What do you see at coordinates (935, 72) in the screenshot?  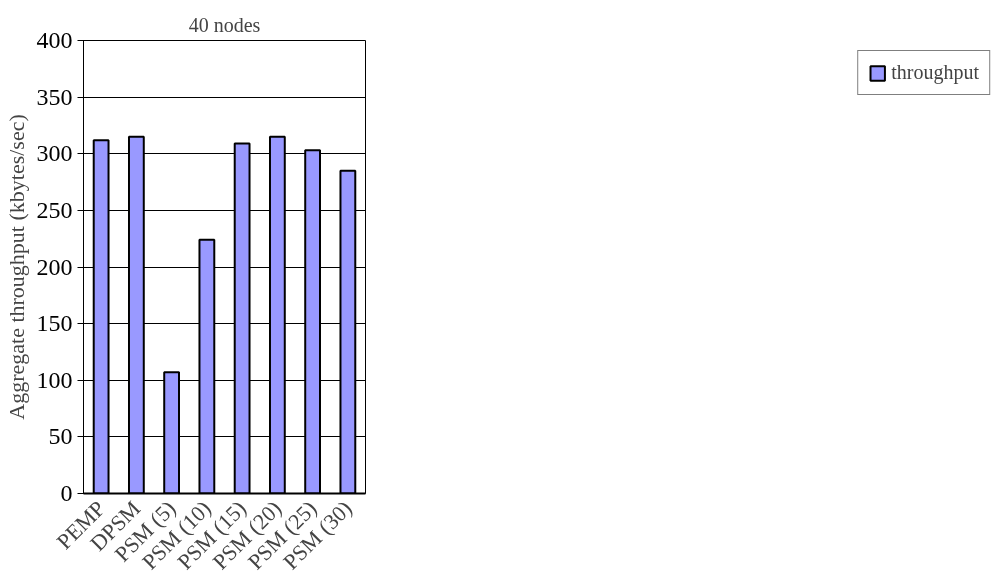 I see `legend-label: throughput` at bounding box center [935, 72].